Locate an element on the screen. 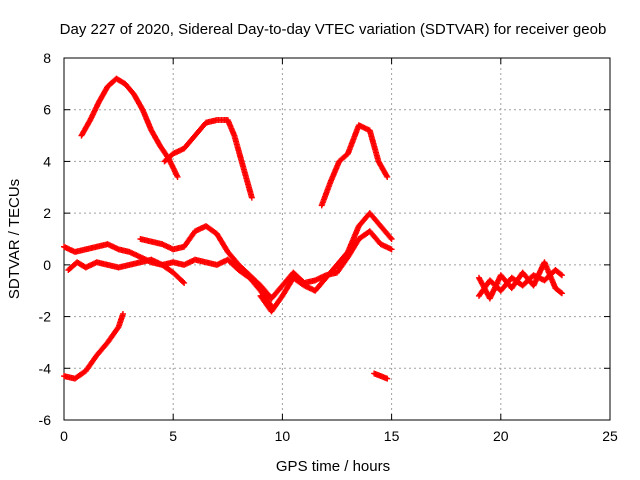 The height and width of the screenshot is (480, 640). y-tick-label: 8 is located at coordinates (47, 58).